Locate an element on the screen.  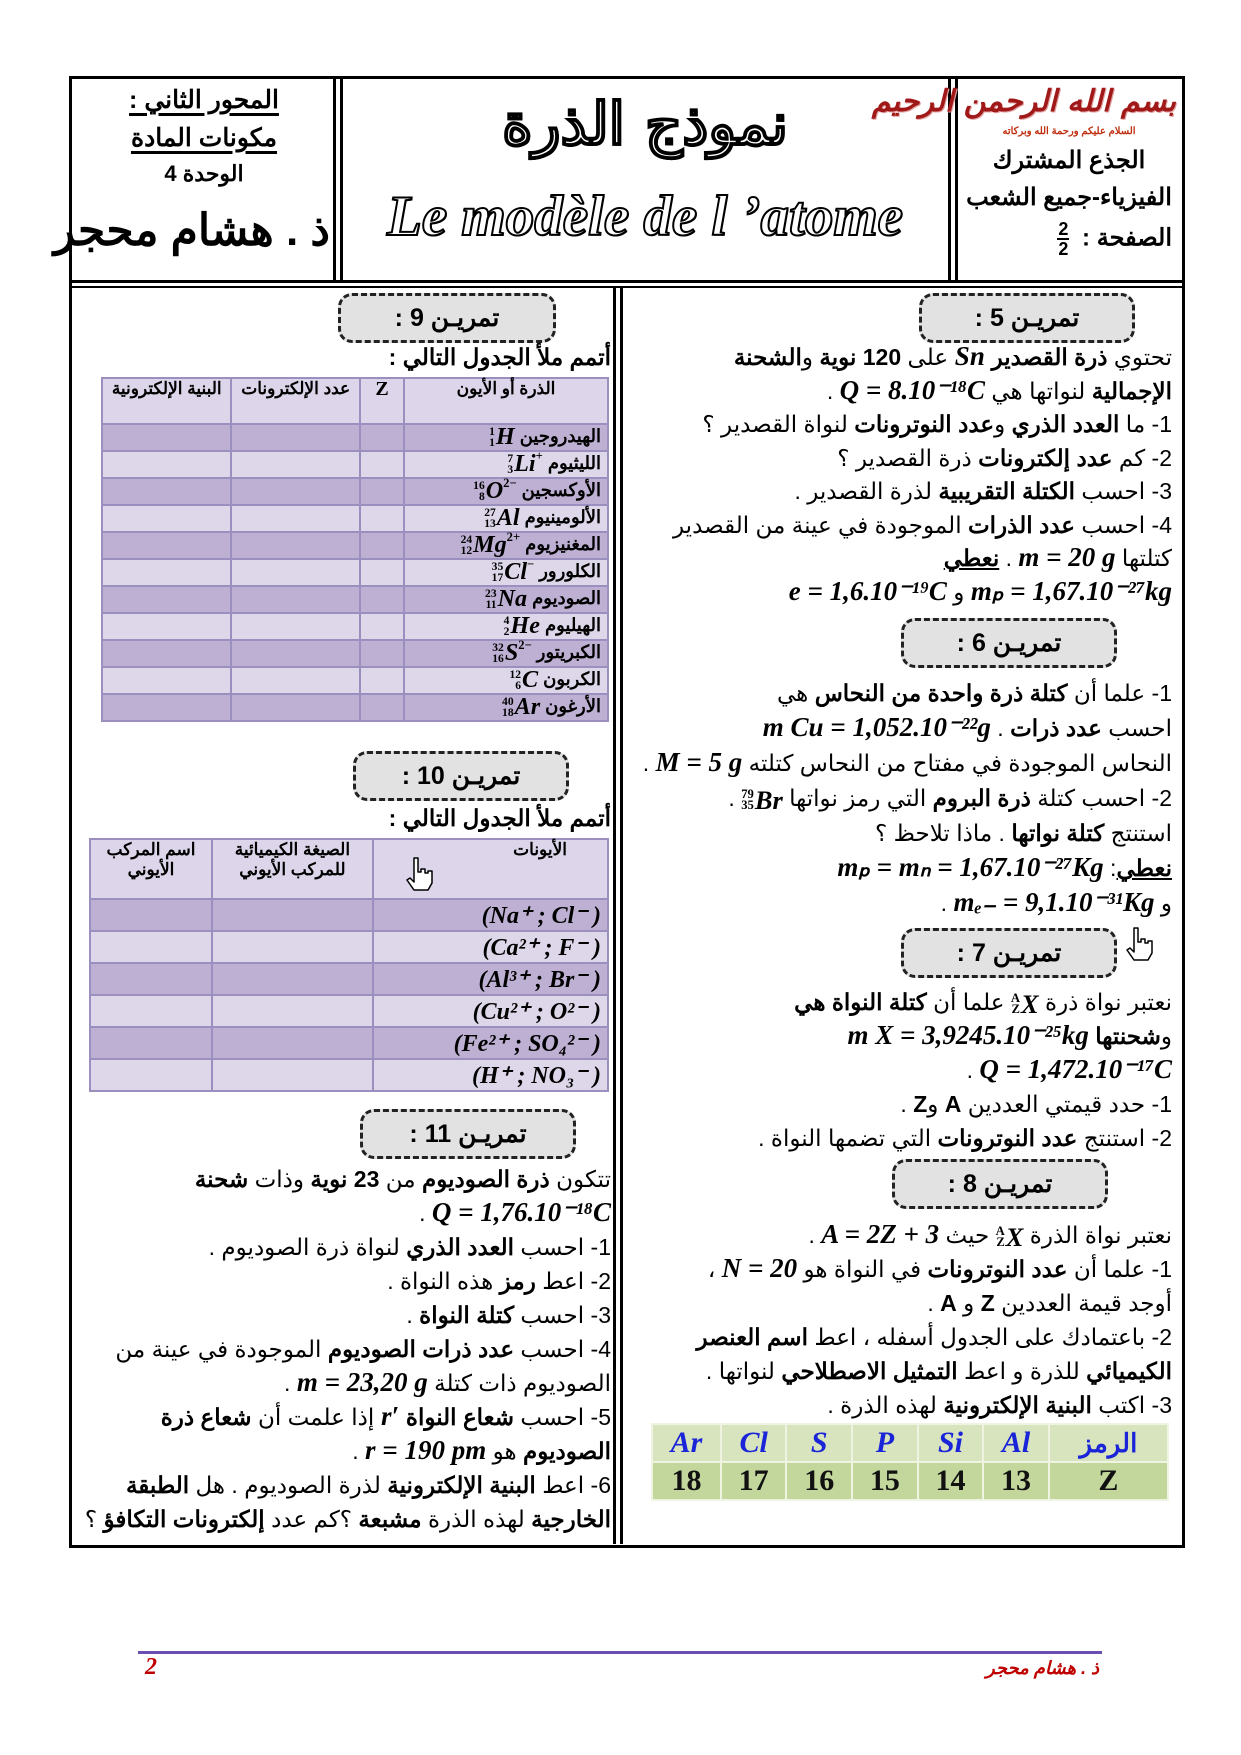
math-expression: m = 23,20 g is located at coordinates (362, 1382).